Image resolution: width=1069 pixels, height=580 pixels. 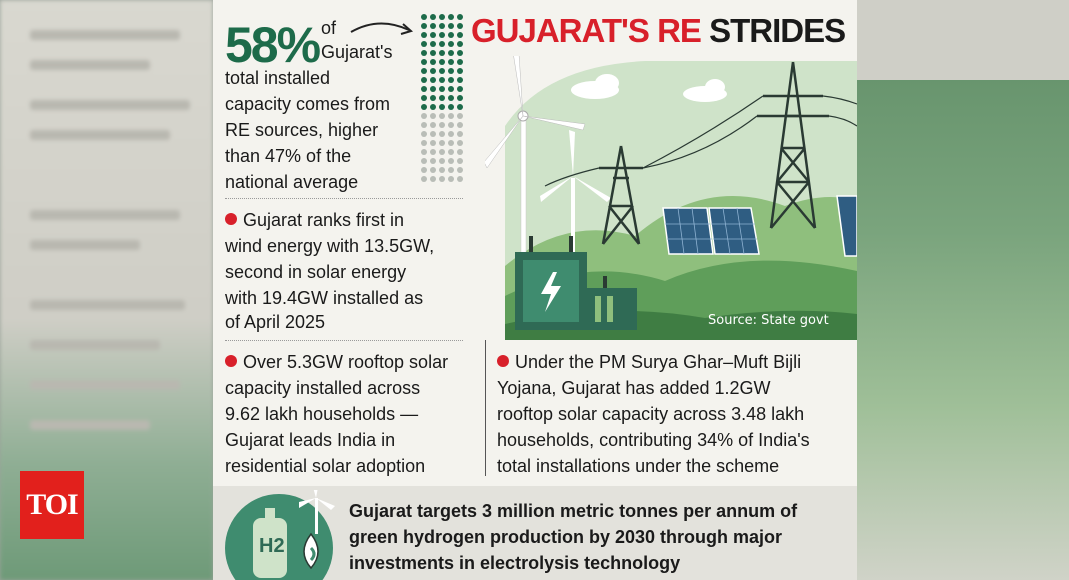 What do you see at coordinates (323, 388) in the screenshot?
I see `point-2-line-2: capacity installed across` at bounding box center [323, 388].